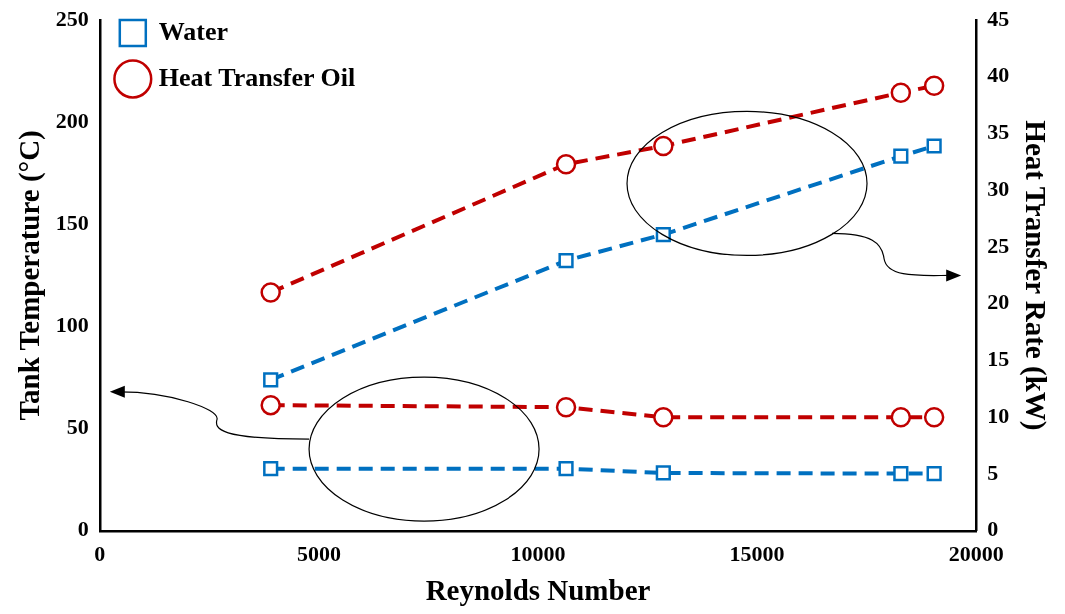 The height and width of the screenshot is (614, 1065). I want to click on y2-tick-label: 0, so click(993, 529).